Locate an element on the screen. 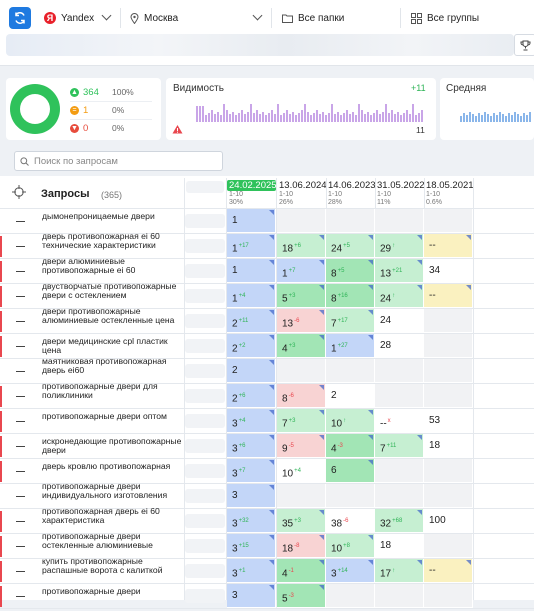 This screenshot has width=534, height=611. position-cell: 2 is located at coordinates (350, 396).